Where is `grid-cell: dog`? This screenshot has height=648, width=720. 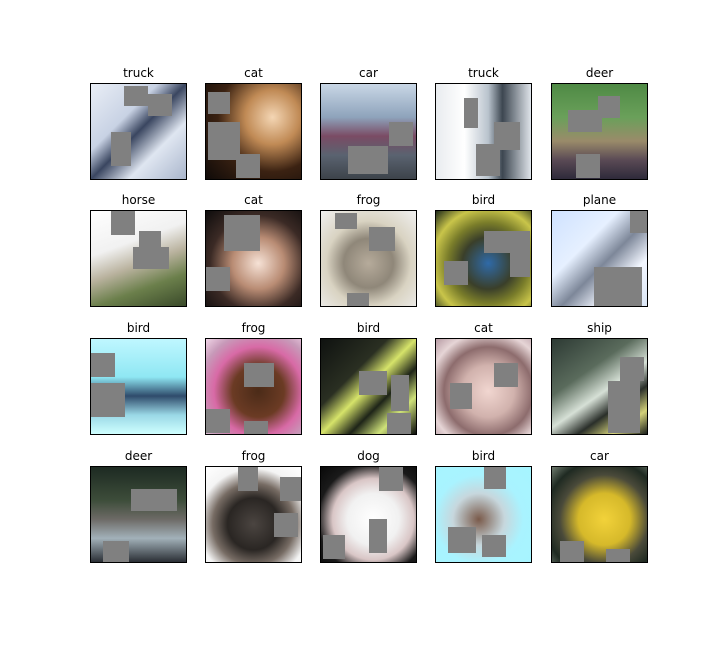 grid-cell: dog is located at coordinates (368, 505).